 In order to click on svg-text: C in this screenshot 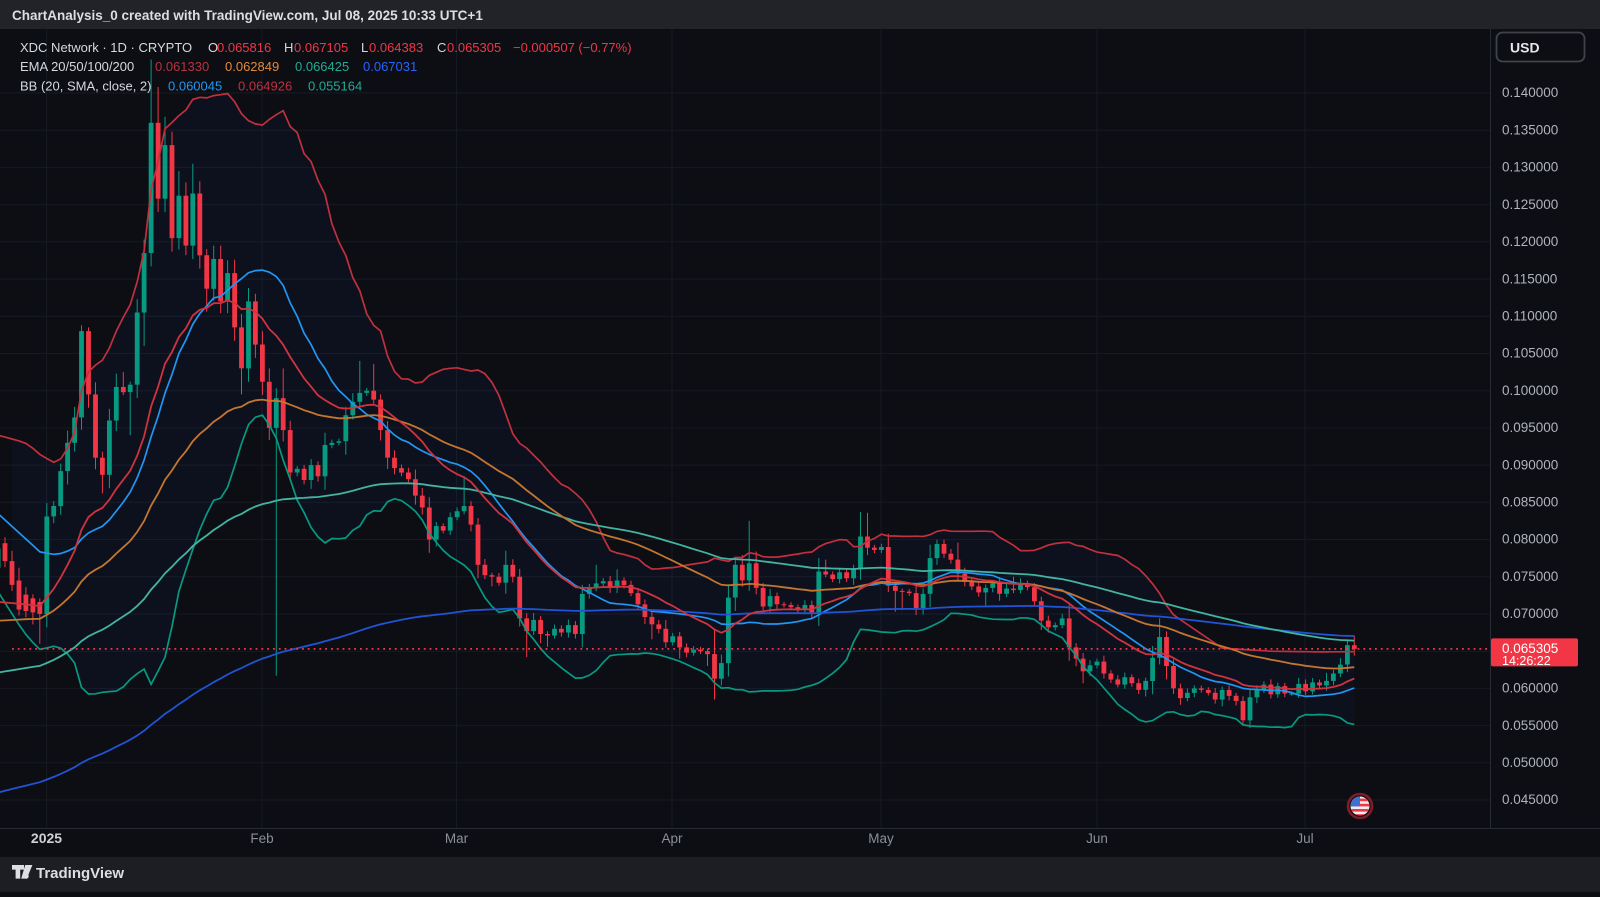, I will do `click(441, 47)`.